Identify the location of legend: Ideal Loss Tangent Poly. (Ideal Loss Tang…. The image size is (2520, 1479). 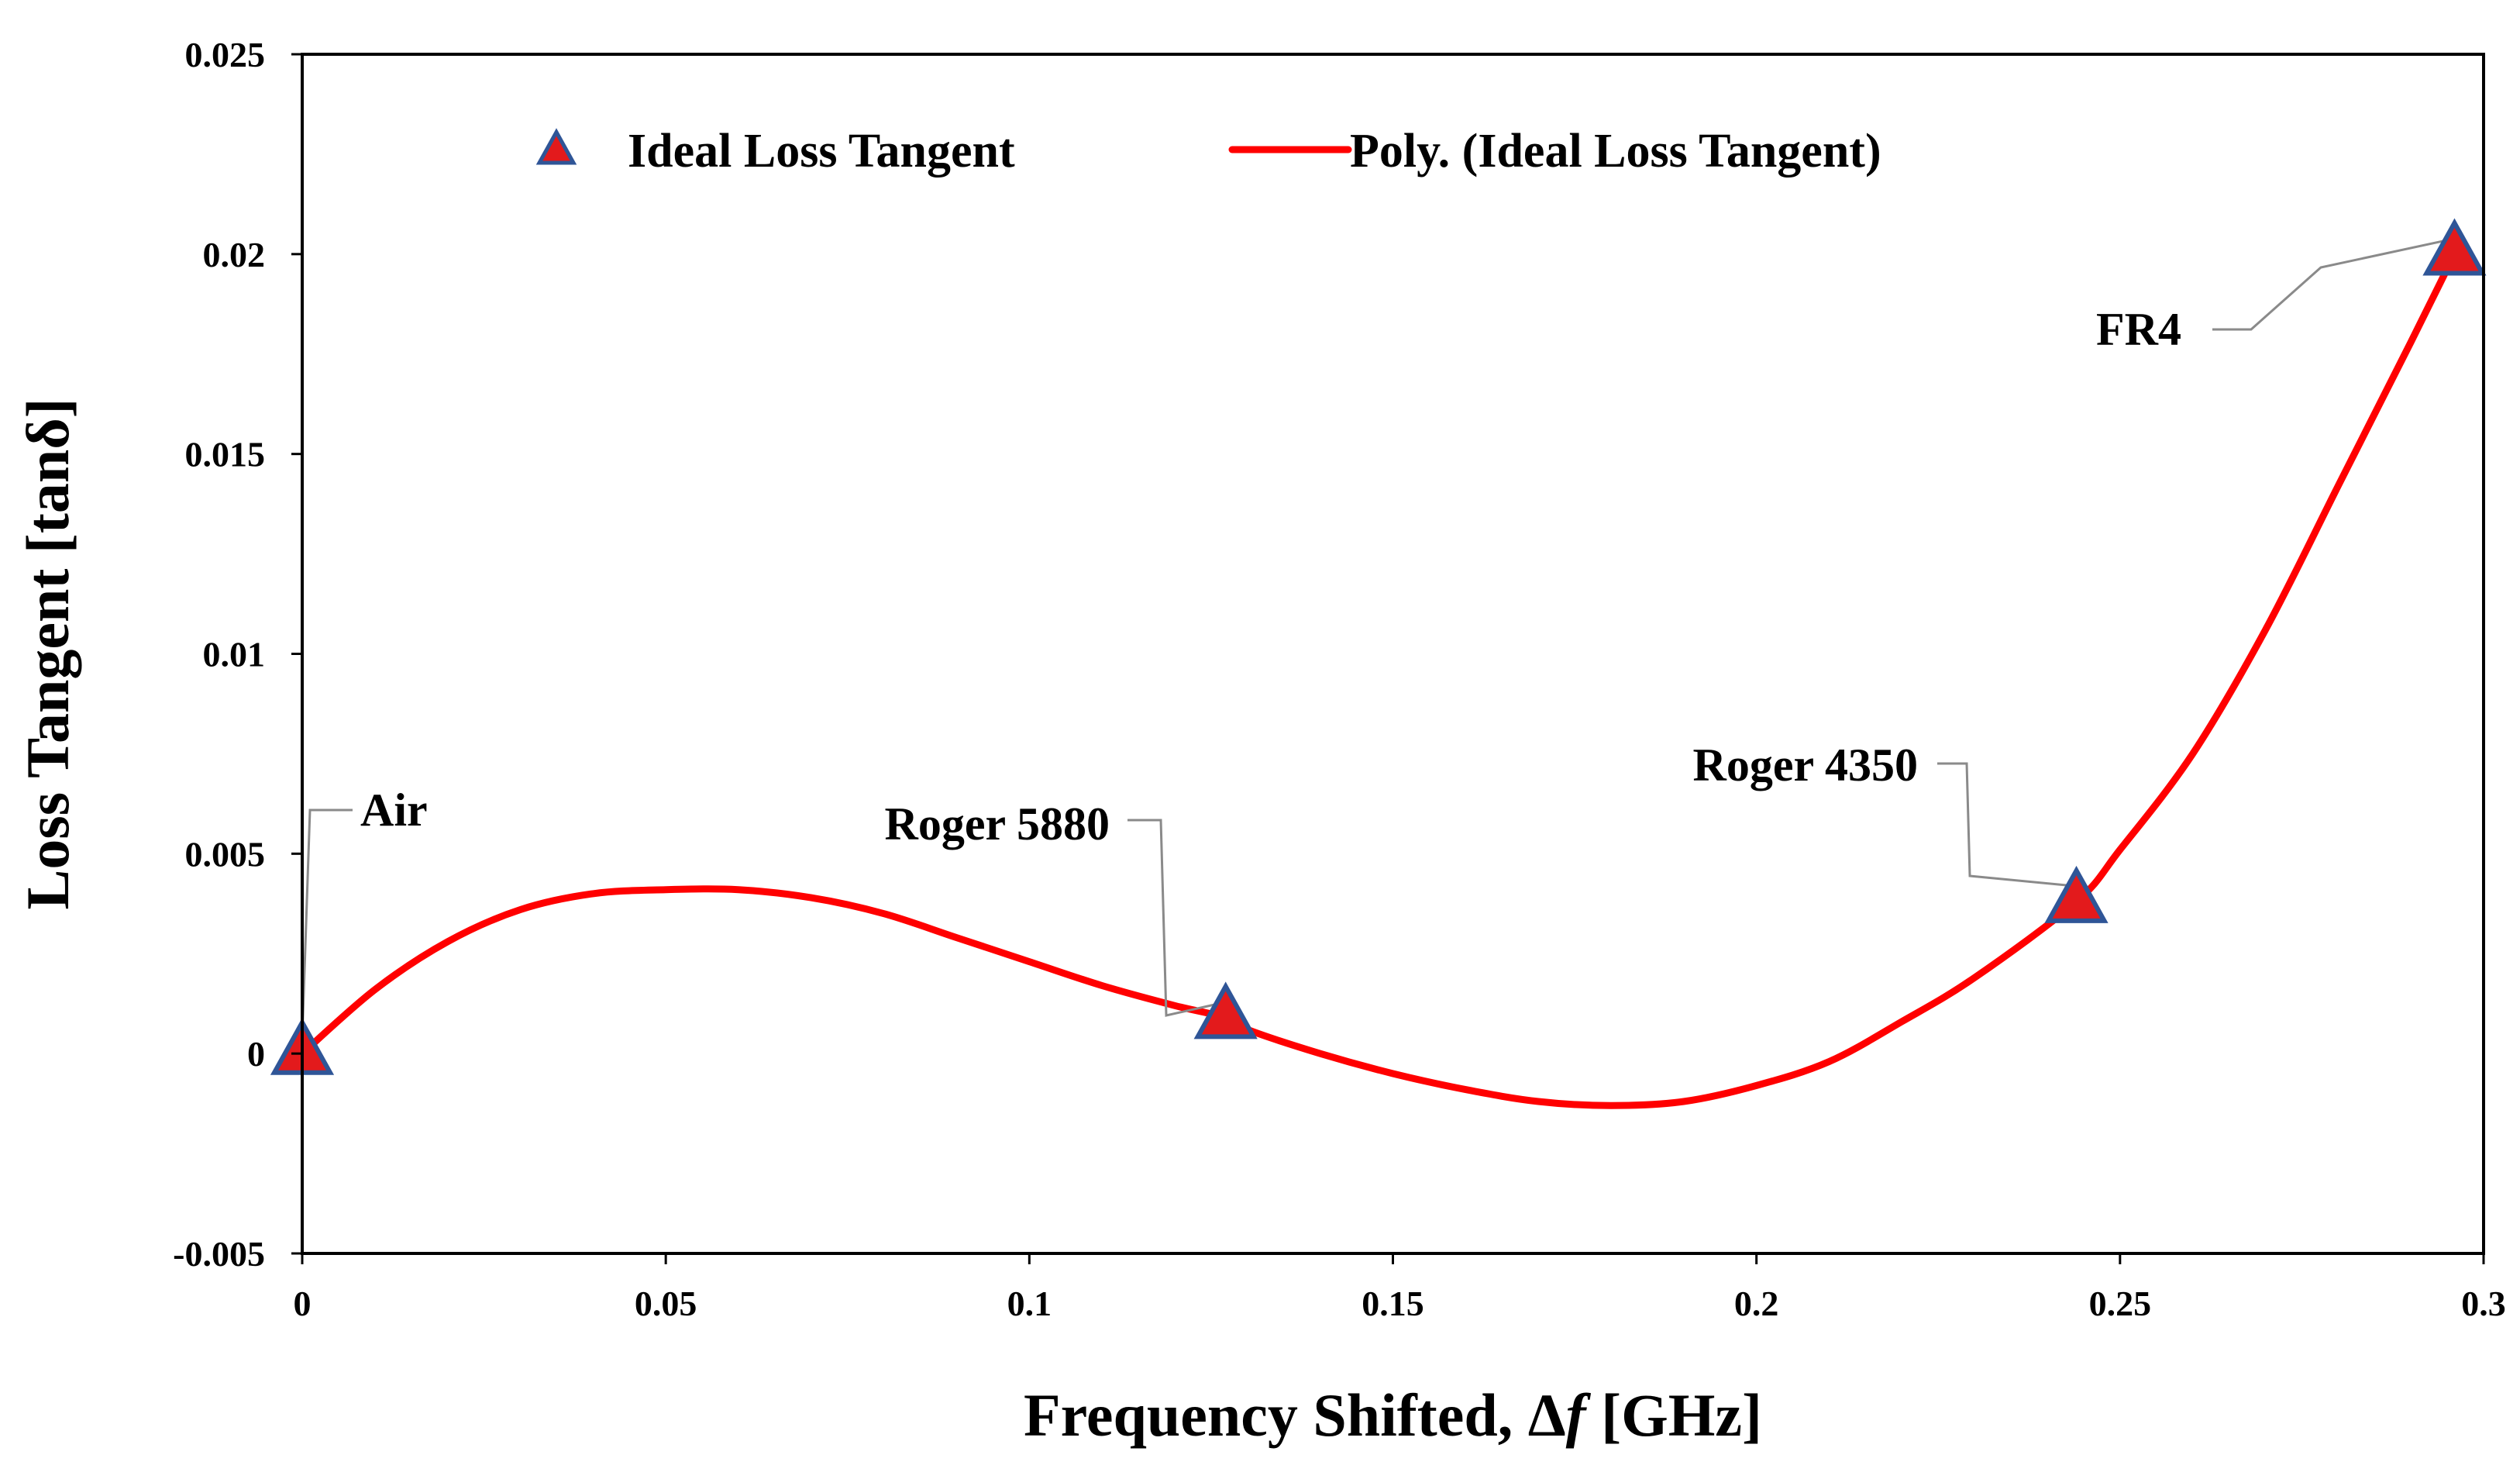
(1208, 151).